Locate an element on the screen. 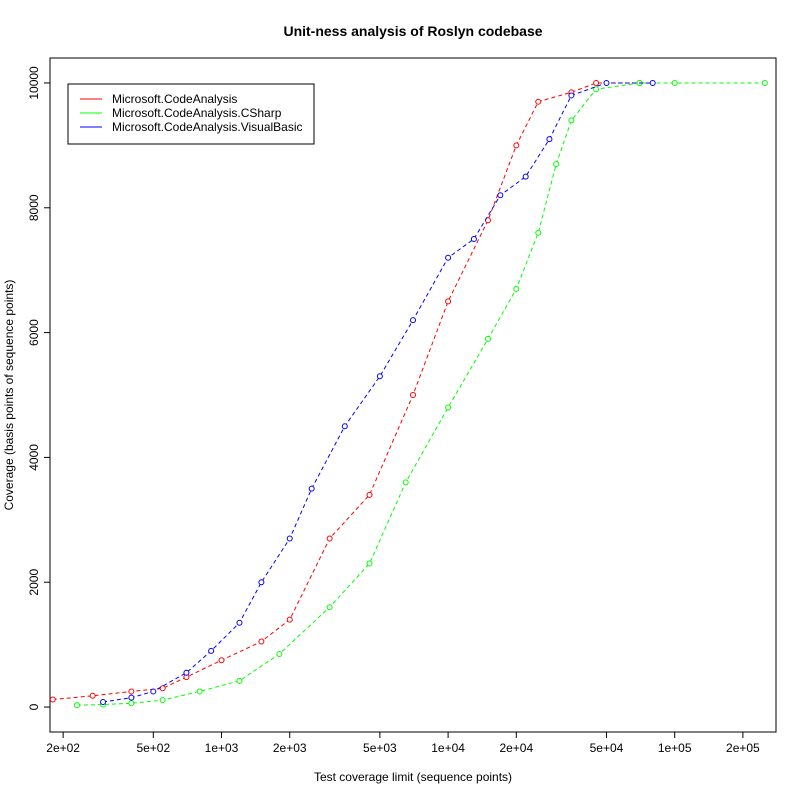 This screenshot has width=800, height=800. x-tick-label: 1e+05 is located at coordinates (675, 748).